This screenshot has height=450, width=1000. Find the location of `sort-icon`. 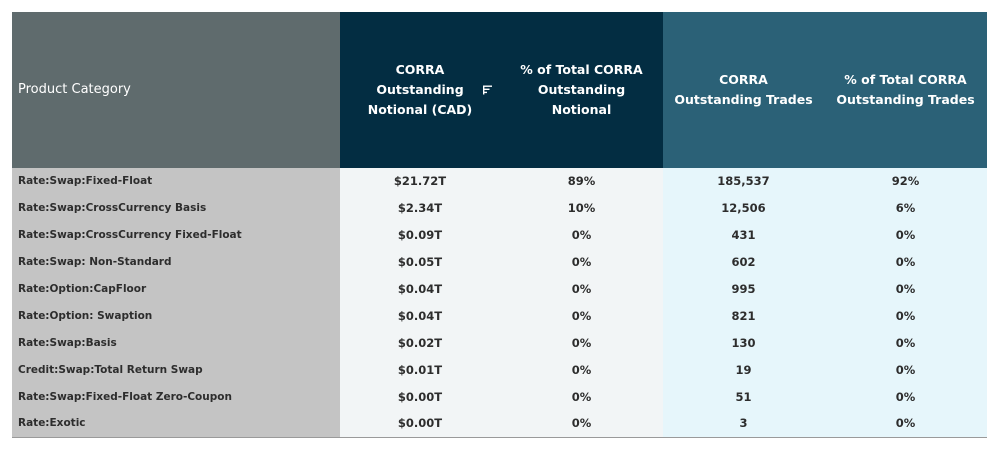

sort-icon is located at coordinates (488, 90).